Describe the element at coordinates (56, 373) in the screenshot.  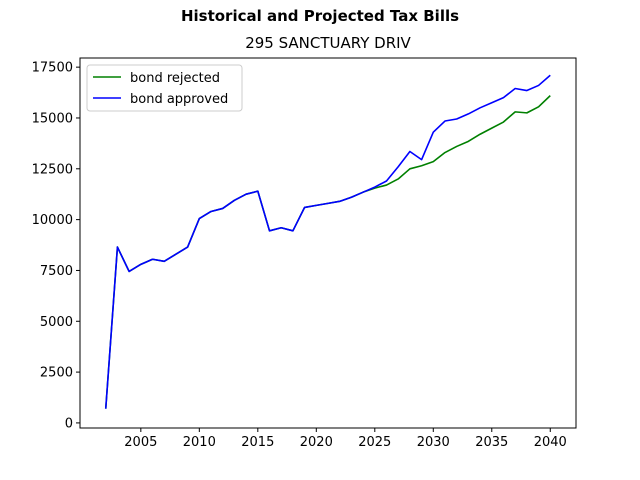
I see `y-tick-label: 2500` at that location.